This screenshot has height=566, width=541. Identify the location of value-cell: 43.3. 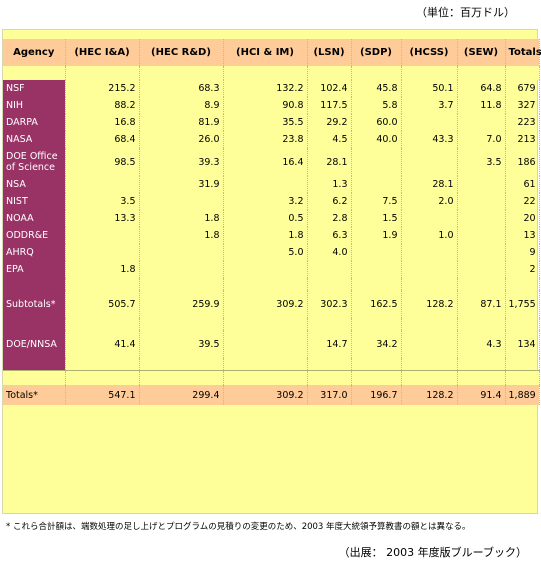
(429, 139).